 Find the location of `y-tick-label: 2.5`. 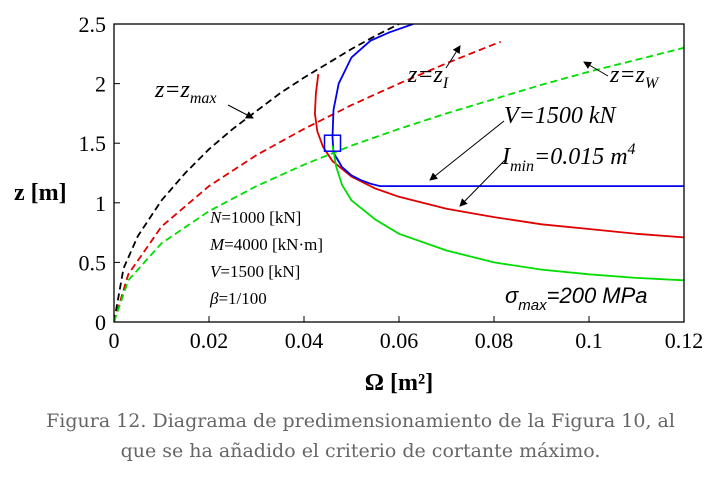

y-tick-label: 2.5 is located at coordinates (93, 24).